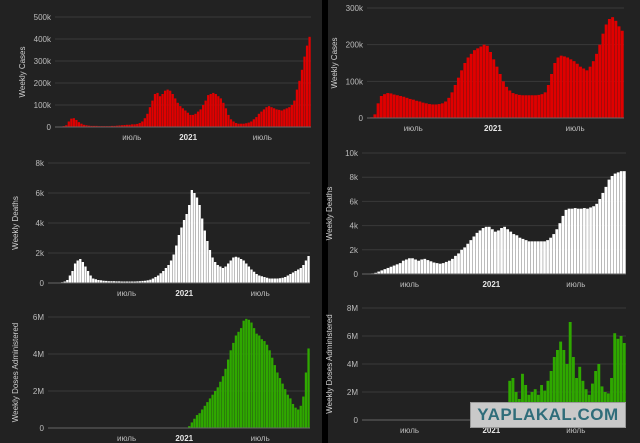 The width and height of the screenshot is (640, 443). I want to click on left-doses-xtick-label: июль, so click(126, 438).